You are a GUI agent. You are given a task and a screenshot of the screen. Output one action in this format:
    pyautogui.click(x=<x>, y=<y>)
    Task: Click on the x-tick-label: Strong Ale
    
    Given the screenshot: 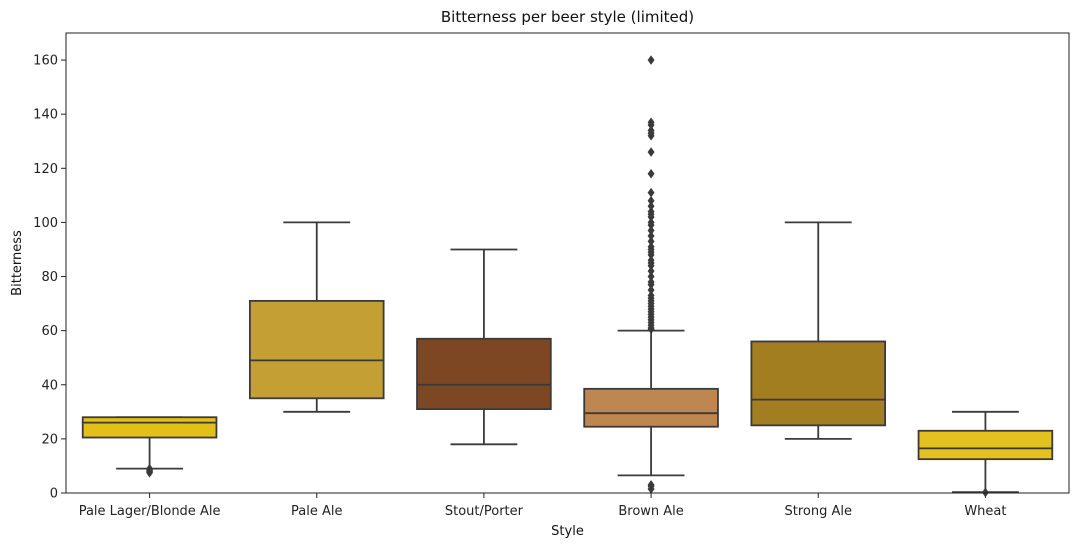 What is the action you would take?
    pyautogui.click(x=819, y=511)
    